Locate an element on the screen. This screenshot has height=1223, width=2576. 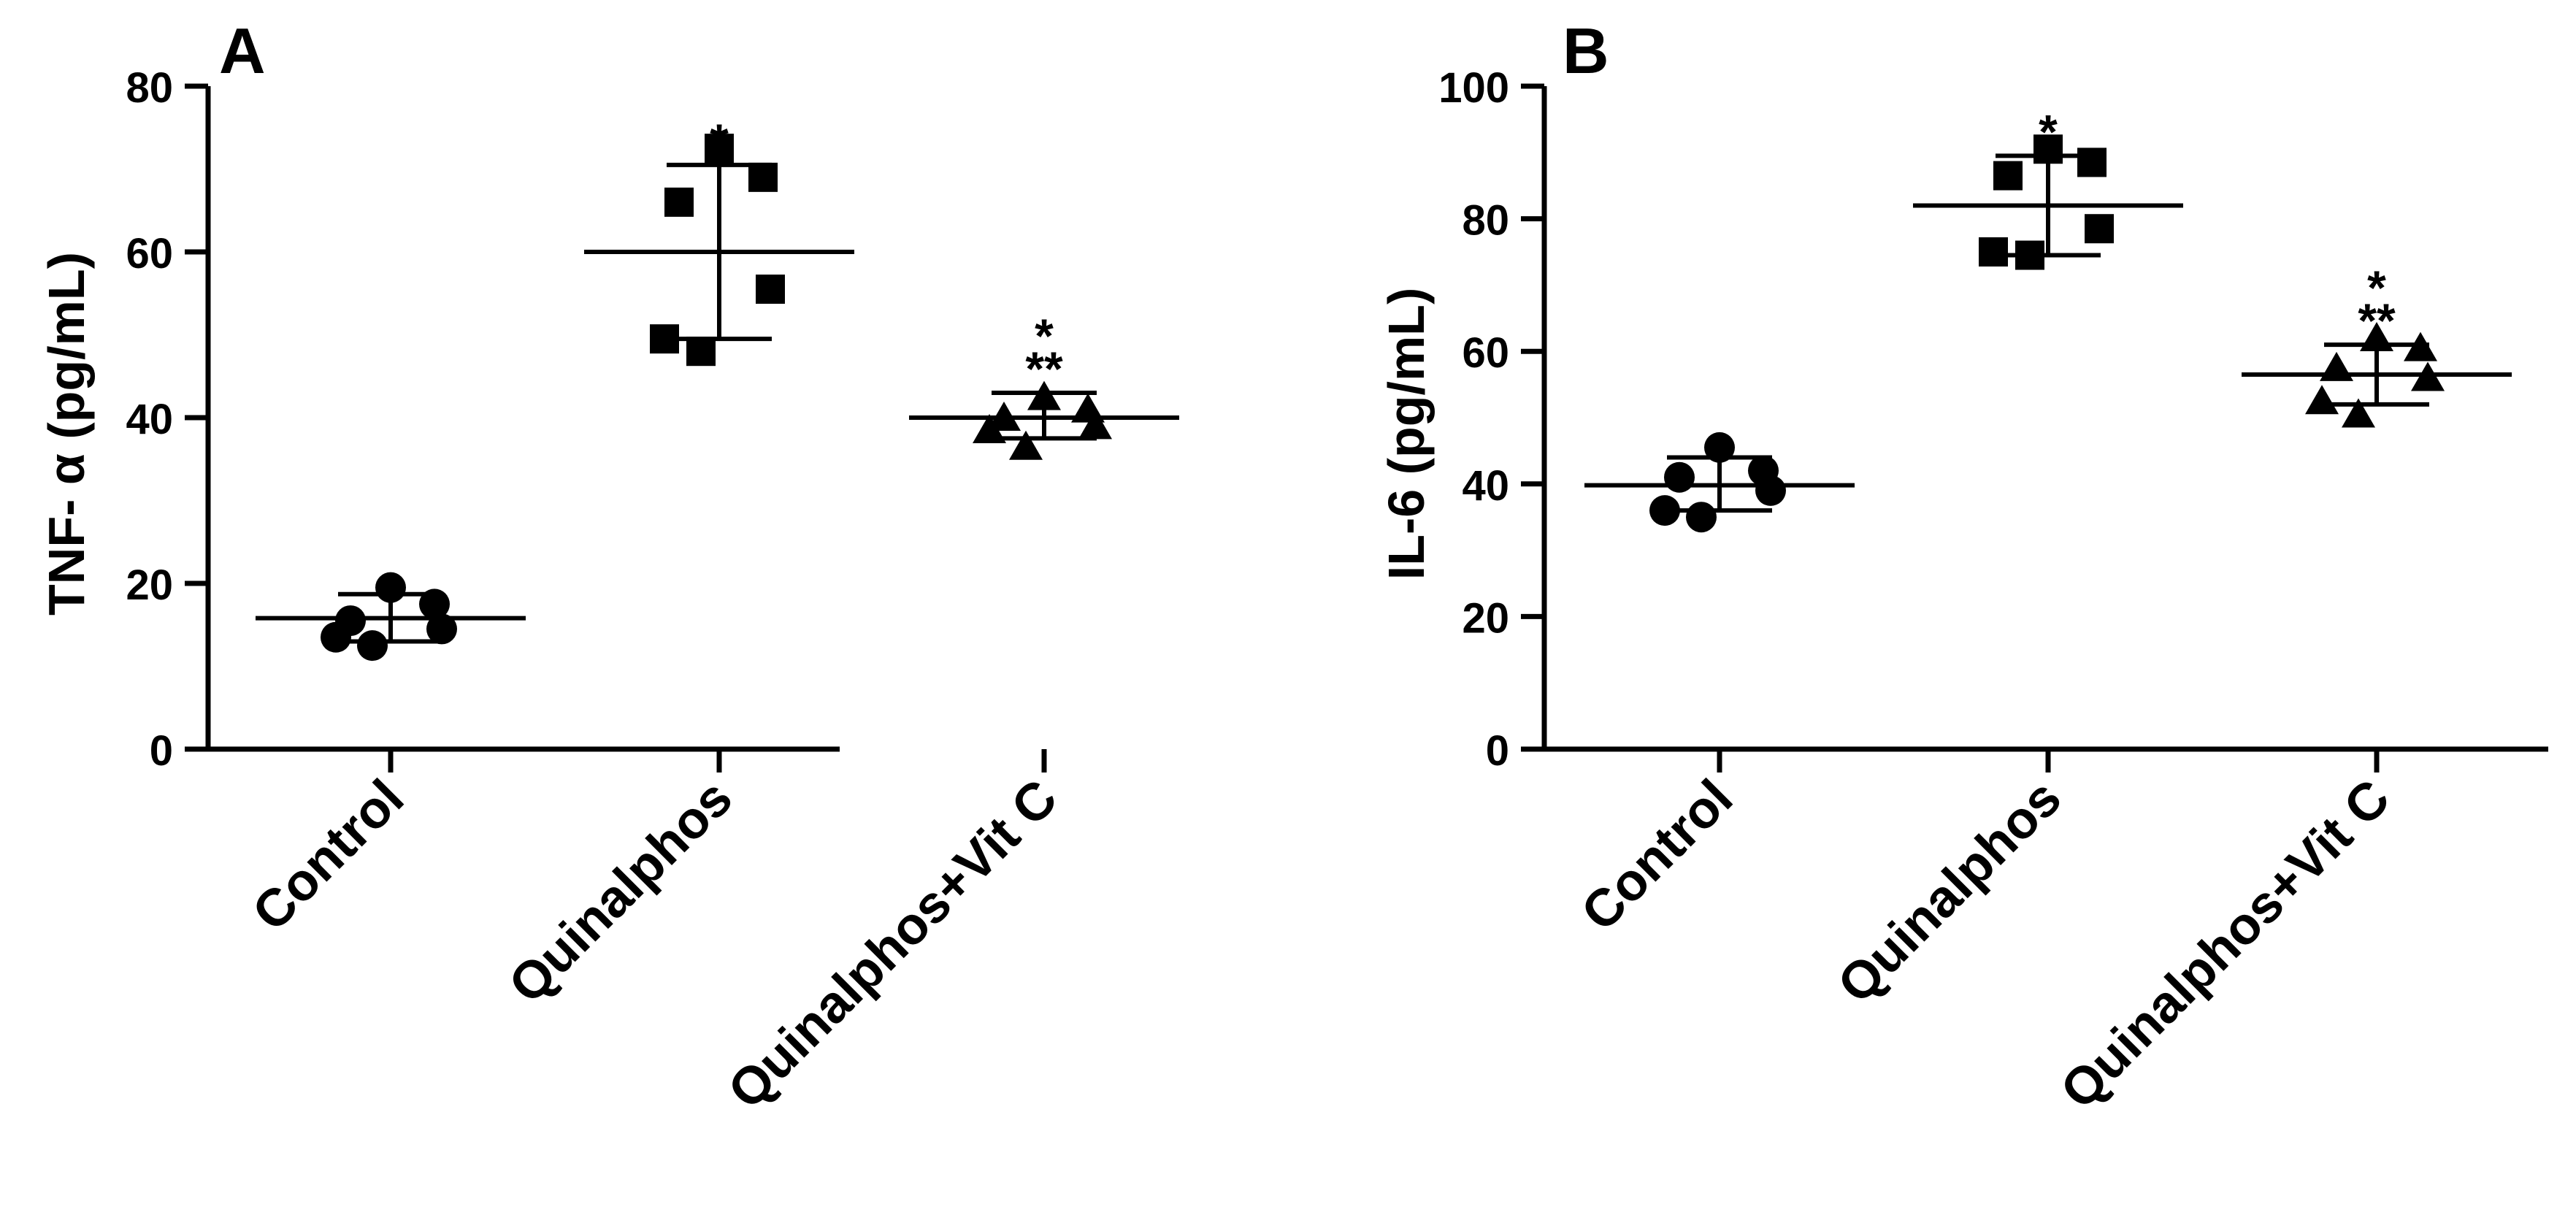
y-axis-label: IL-6 (pg/mL) is located at coordinates (1406, 434).